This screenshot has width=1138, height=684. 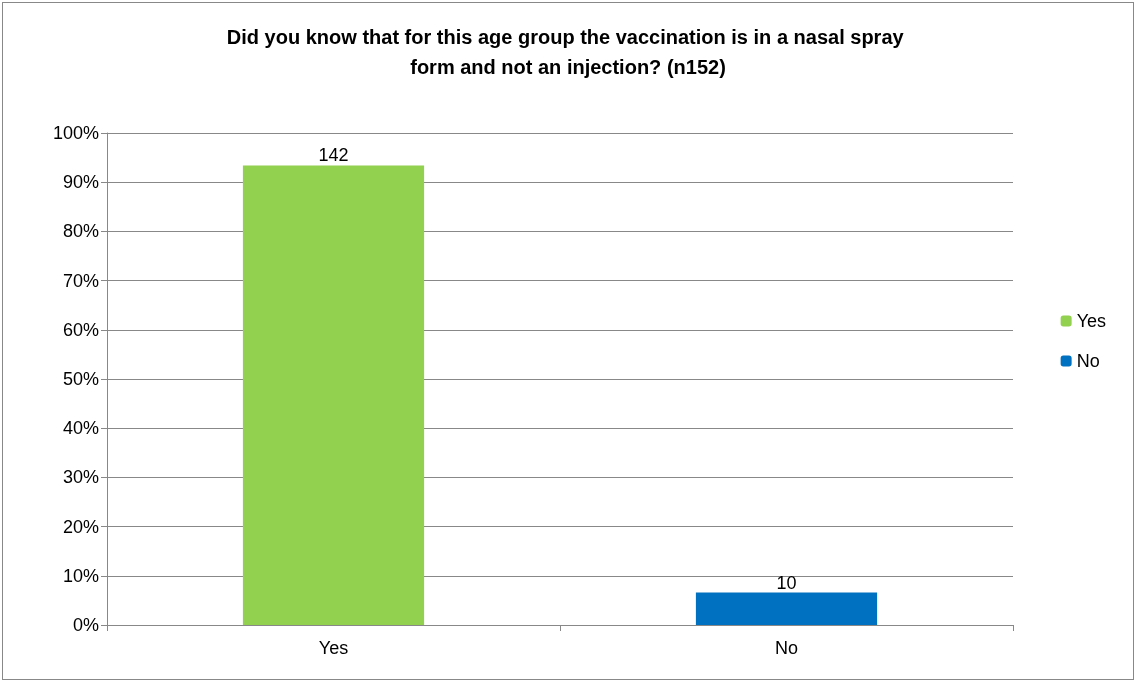 I want to click on legend-label: No, so click(x=1088, y=361).